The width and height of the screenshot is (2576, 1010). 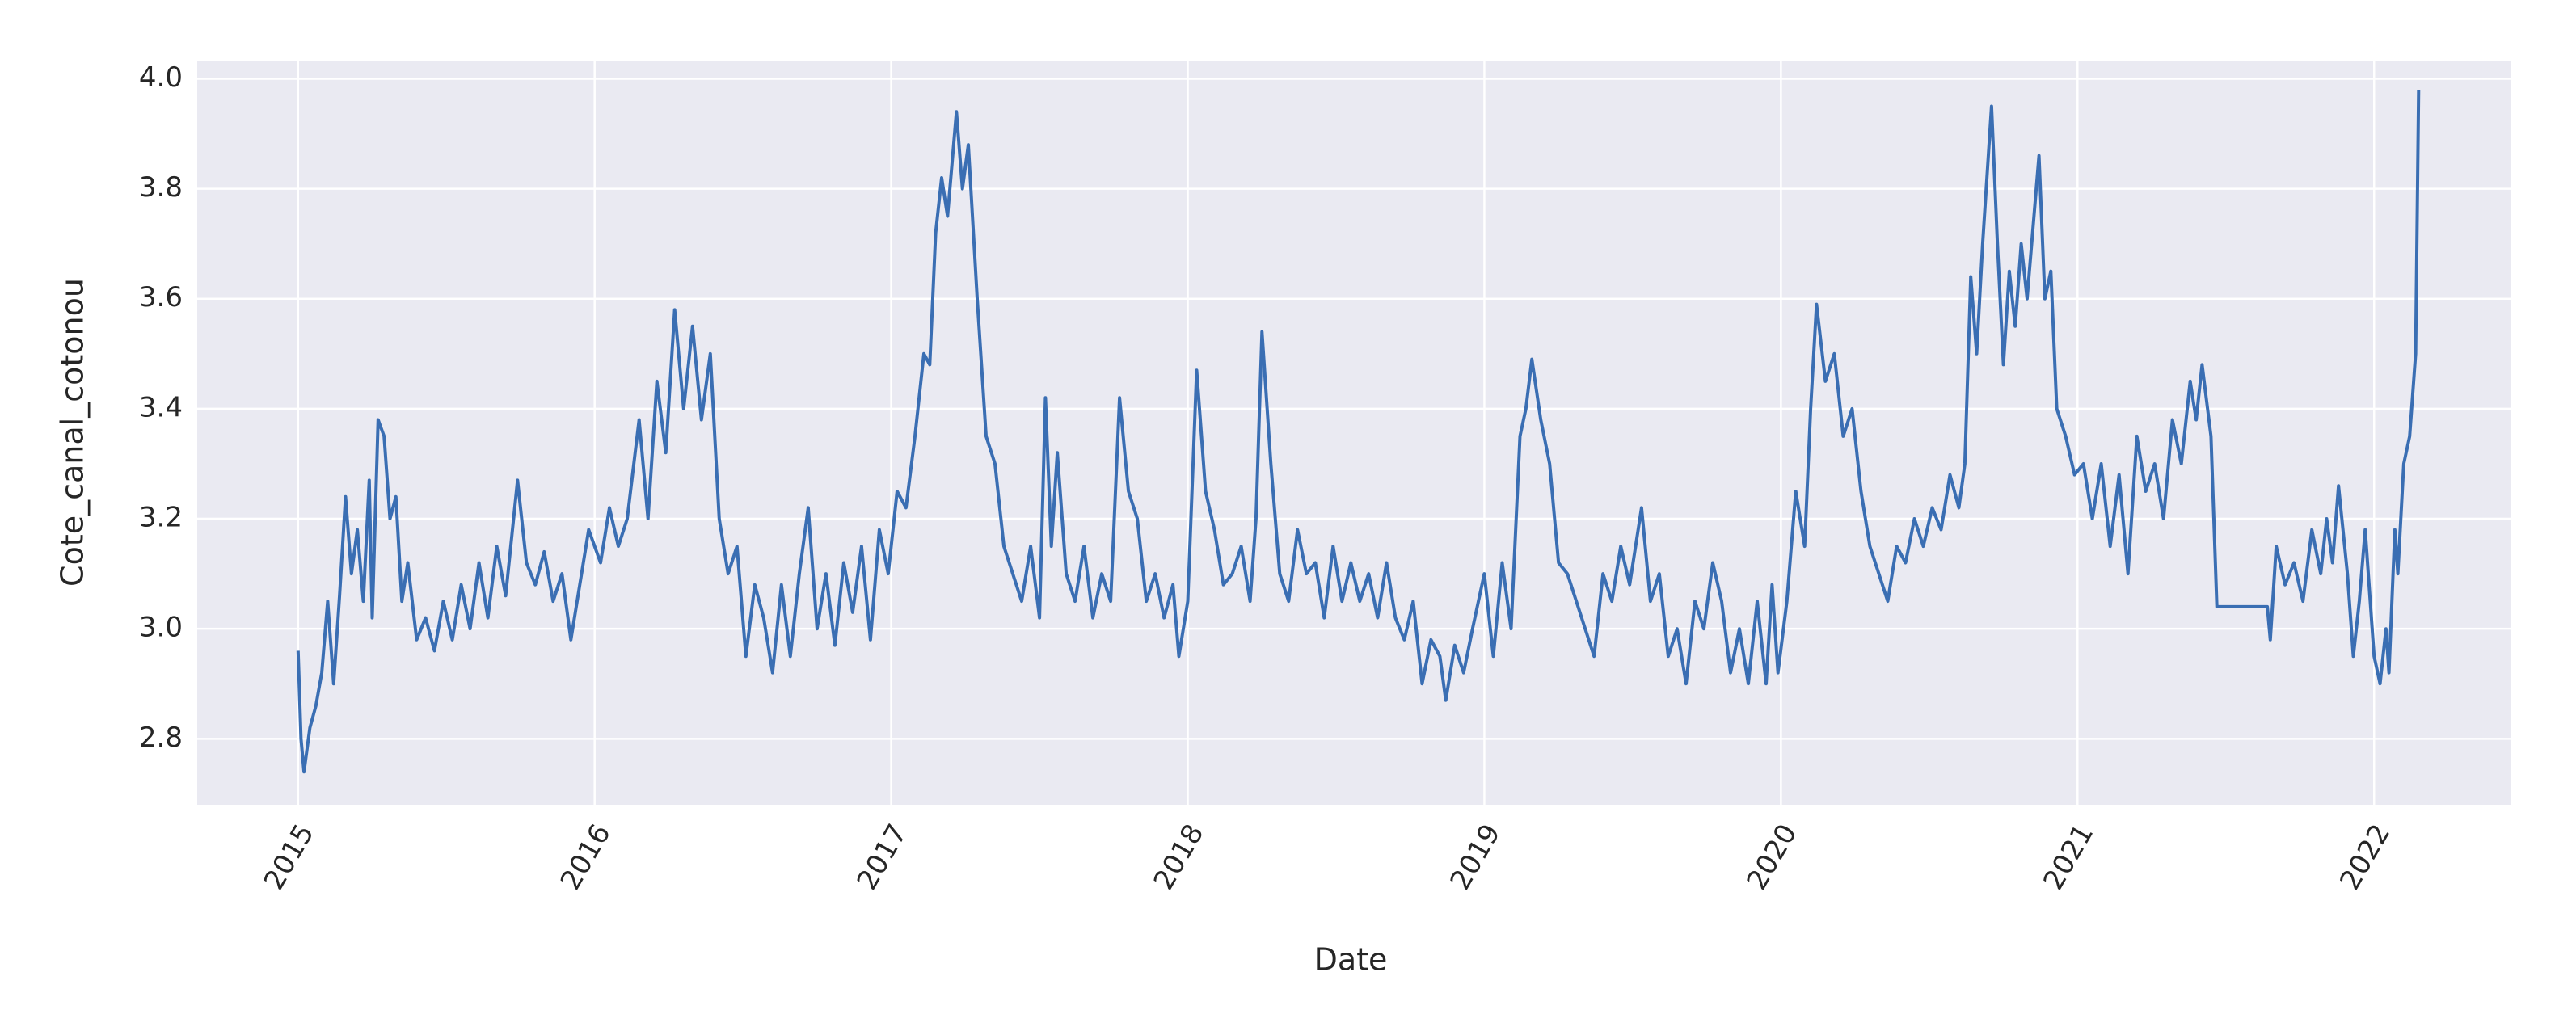 What do you see at coordinates (1351, 960) in the screenshot?
I see `x-axis-label: Date` at bounding box center [1351, 960].